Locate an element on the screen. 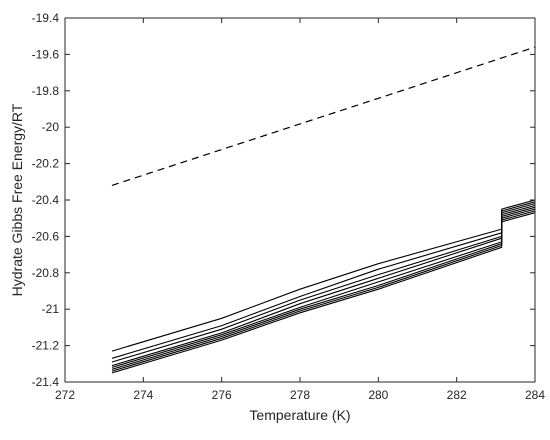 The image size is (550, 440). y-tick-label: -20.4 is located at coordinates (46, 200).